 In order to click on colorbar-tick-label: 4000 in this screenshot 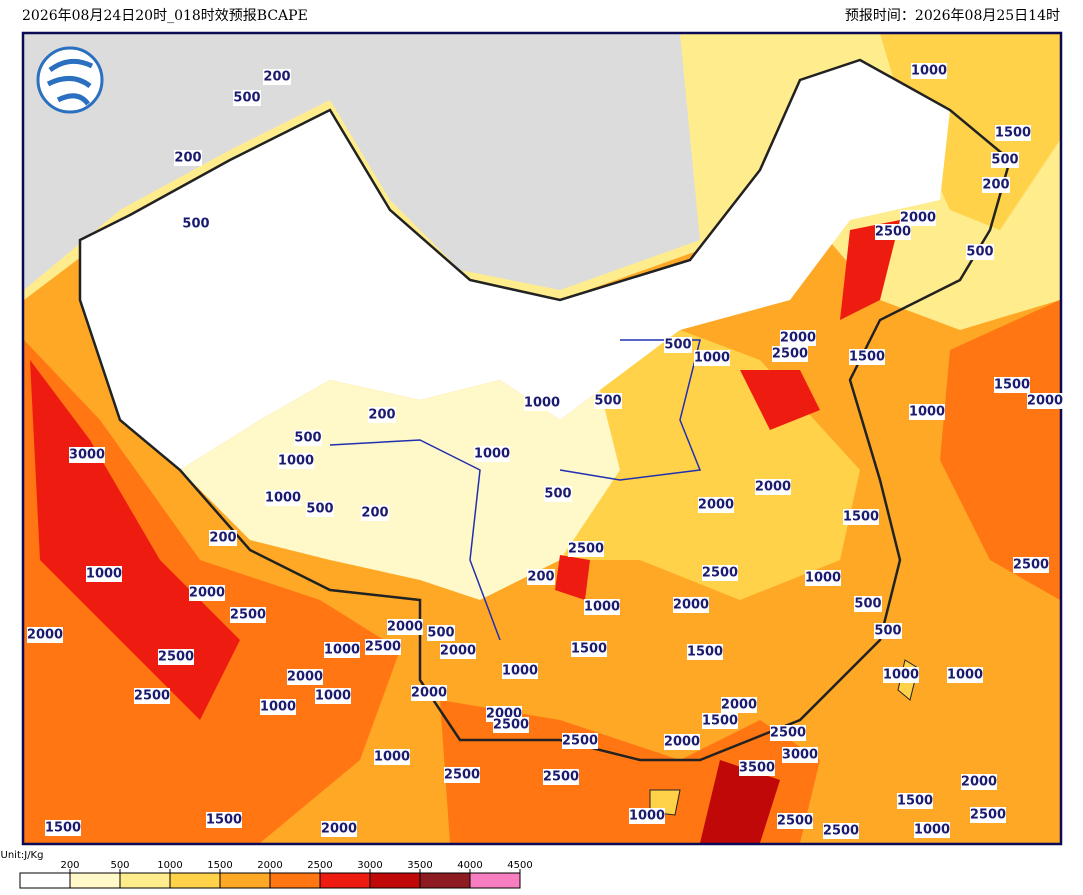, I will do `click(469, 865)`.